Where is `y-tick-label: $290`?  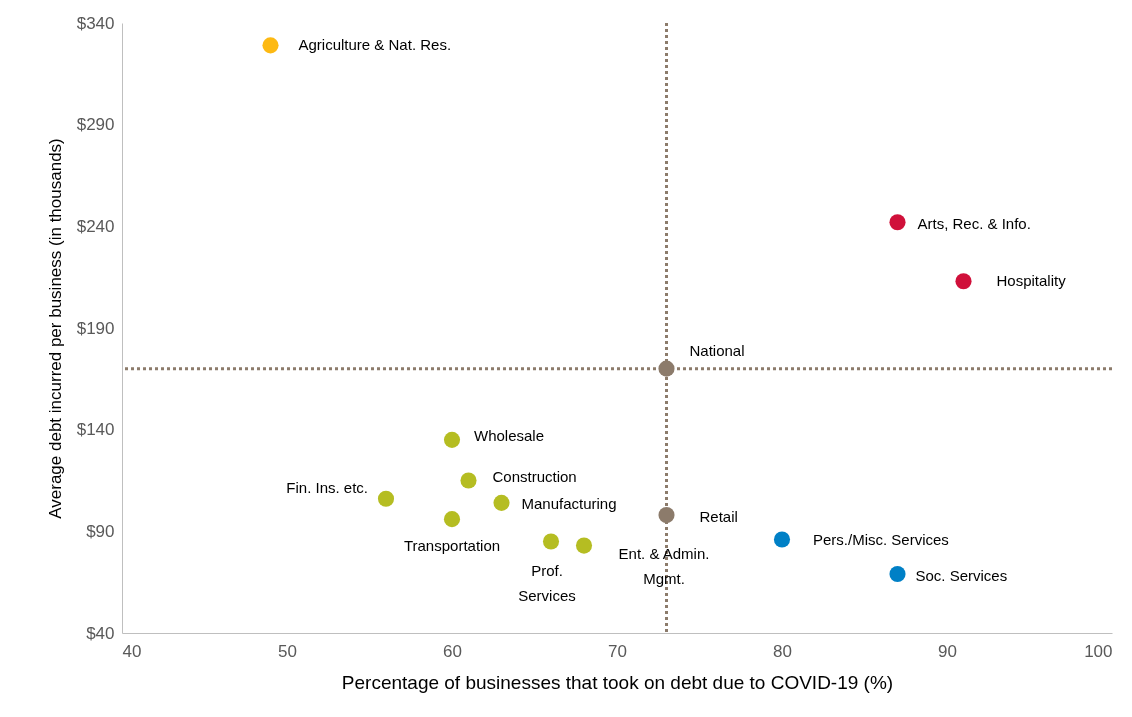 y-tick-label: $290 is located at coordinates (95, 125).